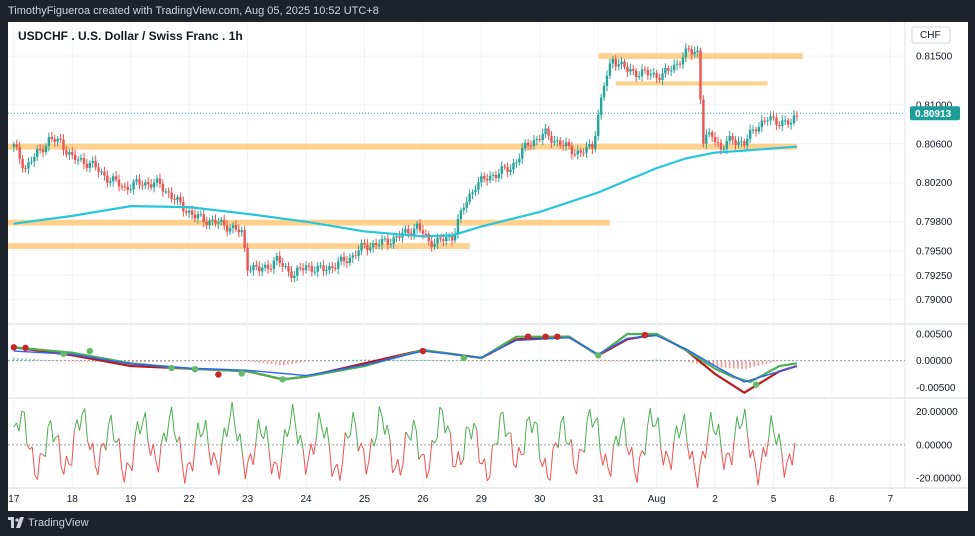 Image resolution: width=975 pixels, height=536 pixels. Describe the element at coordinates (48, 523) in the screenshot. I see `tradingview-logo: TradingView` at that location.